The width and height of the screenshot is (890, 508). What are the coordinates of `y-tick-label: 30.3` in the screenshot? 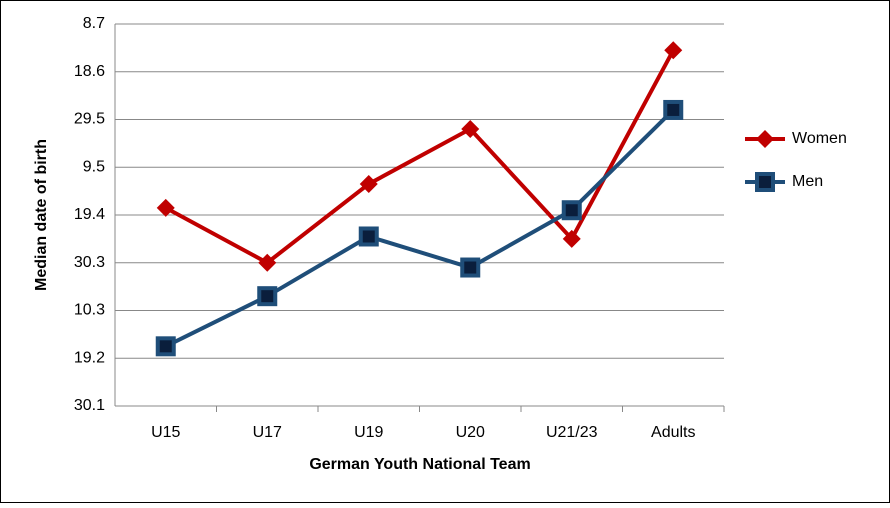 It's located at (89, 262).